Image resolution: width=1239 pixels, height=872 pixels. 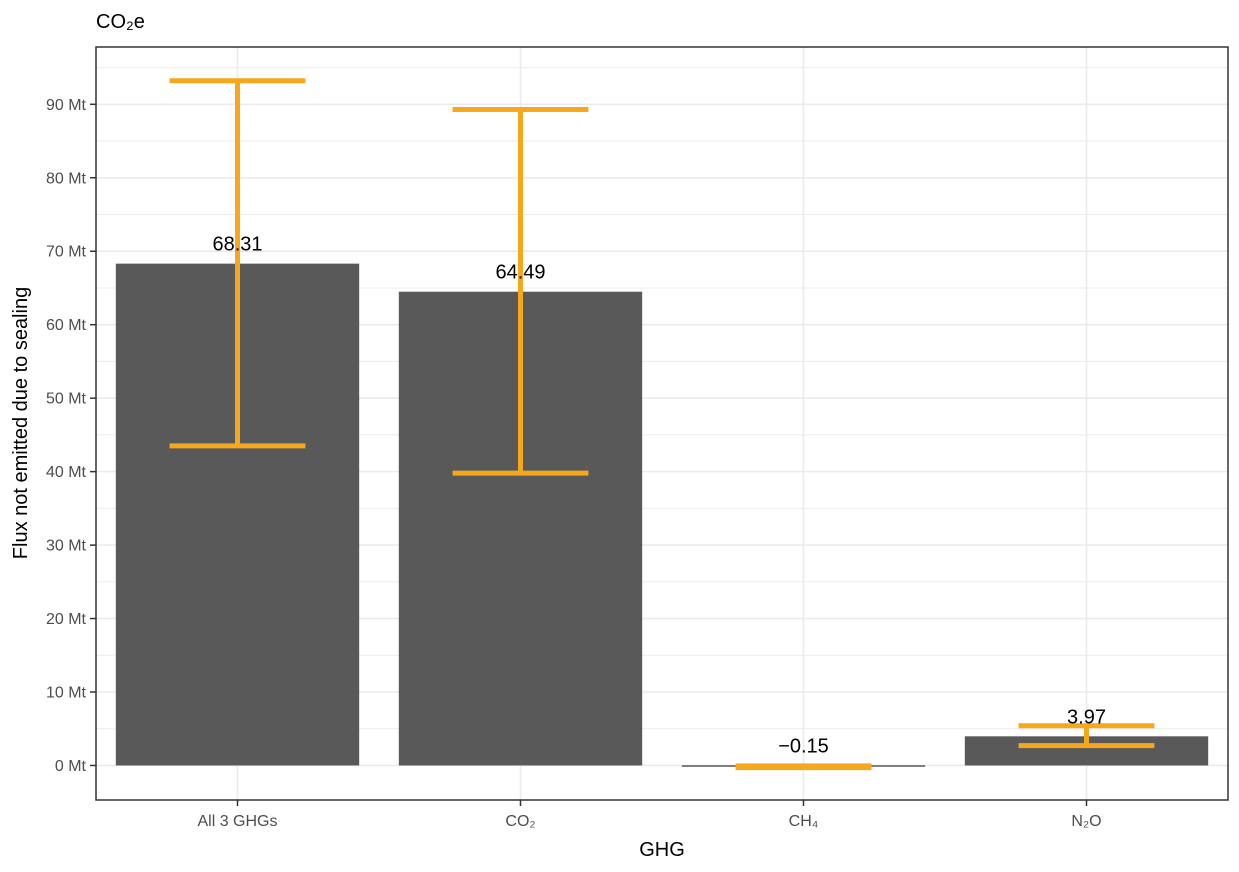 I want to click on y-tick-label: 40 Mt, so click(x=66, y=472).